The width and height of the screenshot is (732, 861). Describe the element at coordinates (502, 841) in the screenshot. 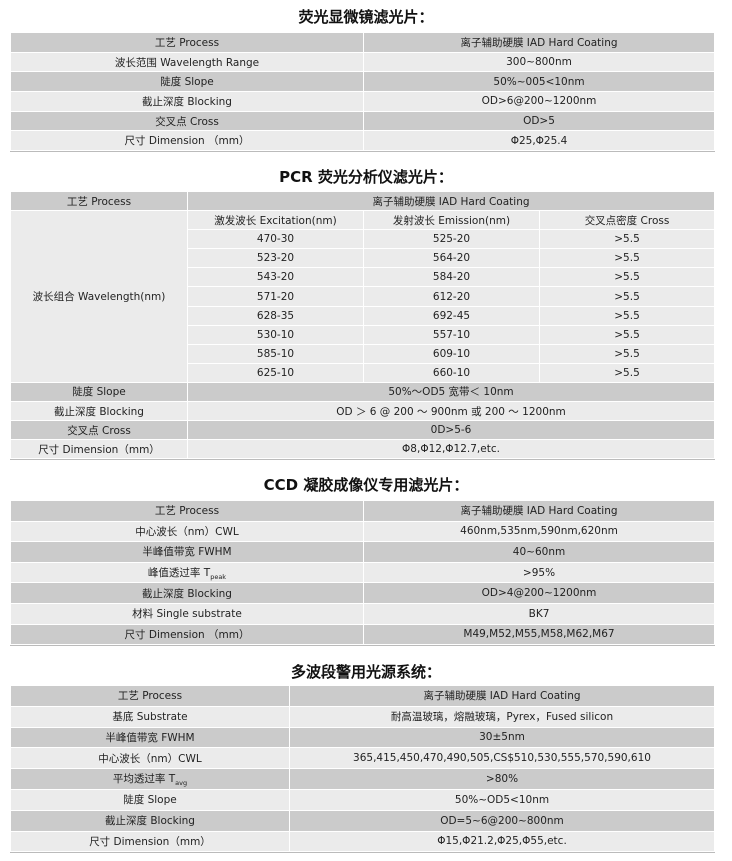

I see `row-value: Φ15,Φ21.2,Φ25,Φ55,etc.` at that location.